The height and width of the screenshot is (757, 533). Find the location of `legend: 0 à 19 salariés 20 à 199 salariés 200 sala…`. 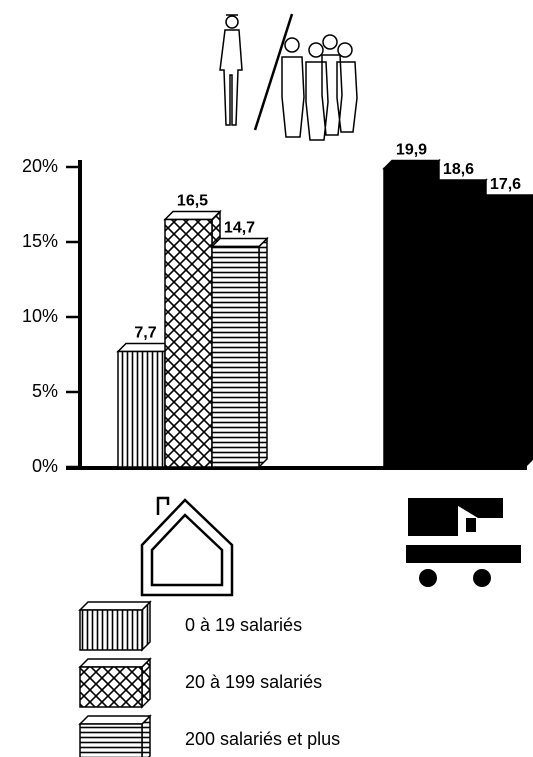

legend: 0 à 19 salariés 20 à 199 salariés 200 sala… is located at coordinates (209, 678).